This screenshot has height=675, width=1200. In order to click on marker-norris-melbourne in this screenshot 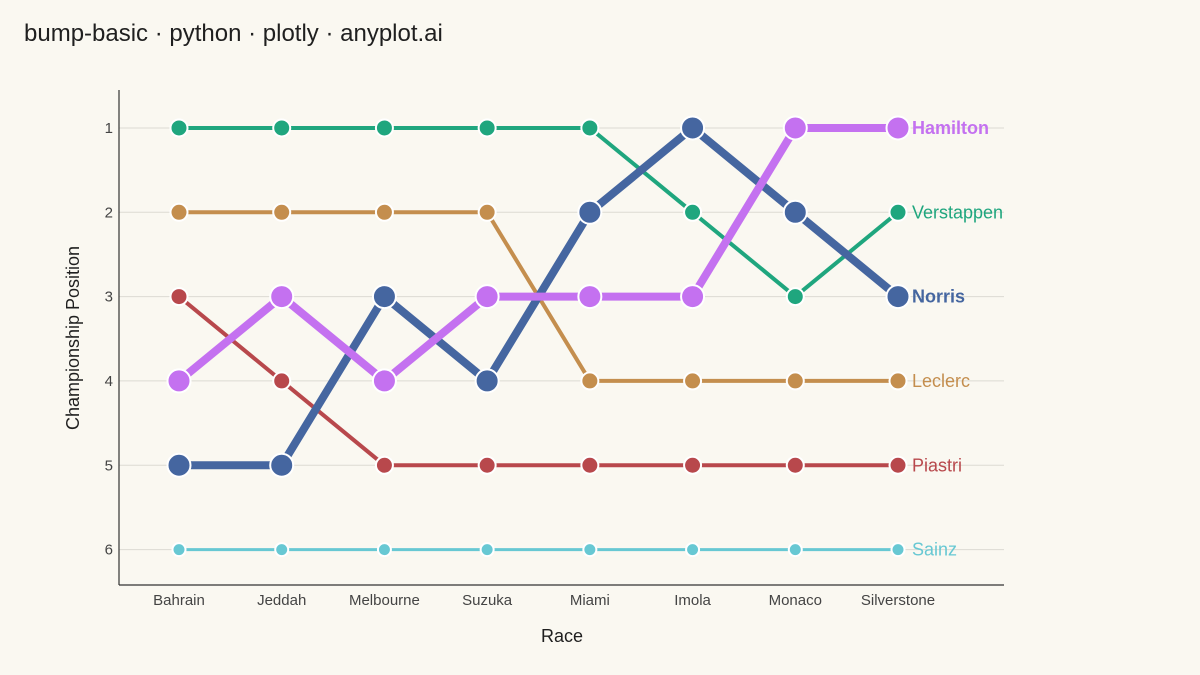, I will do `click(384, 297)`.